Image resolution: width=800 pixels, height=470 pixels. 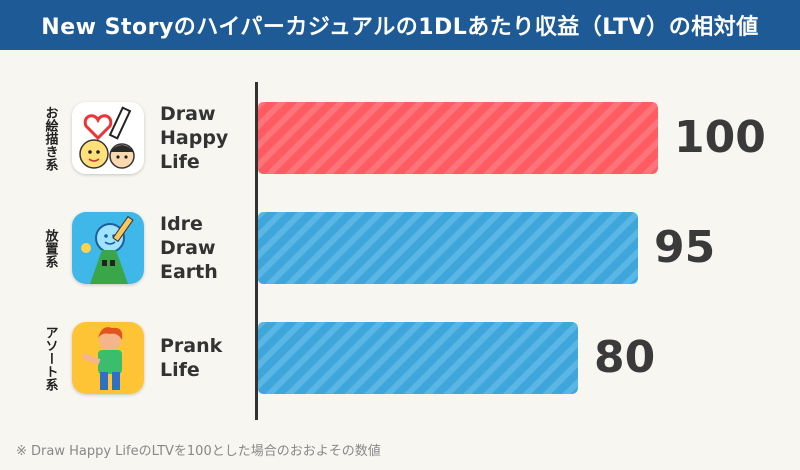 What do you see at coordinates (191, 346) in the screenshot?
I see `app-name-line: Prank` at bounding box center [191, 346].